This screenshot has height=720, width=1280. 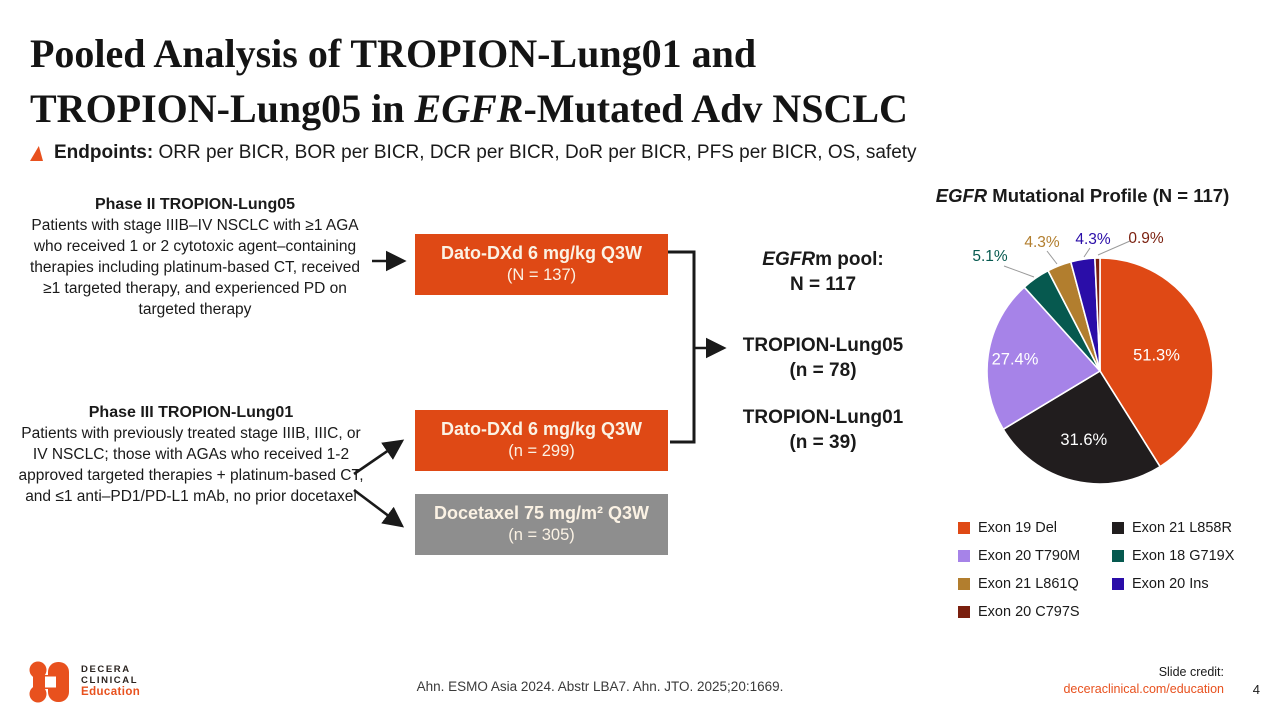 I want to click on legend-item-exon-20-t790m: Exon 20 T790M, so click(x=1035, y=556).